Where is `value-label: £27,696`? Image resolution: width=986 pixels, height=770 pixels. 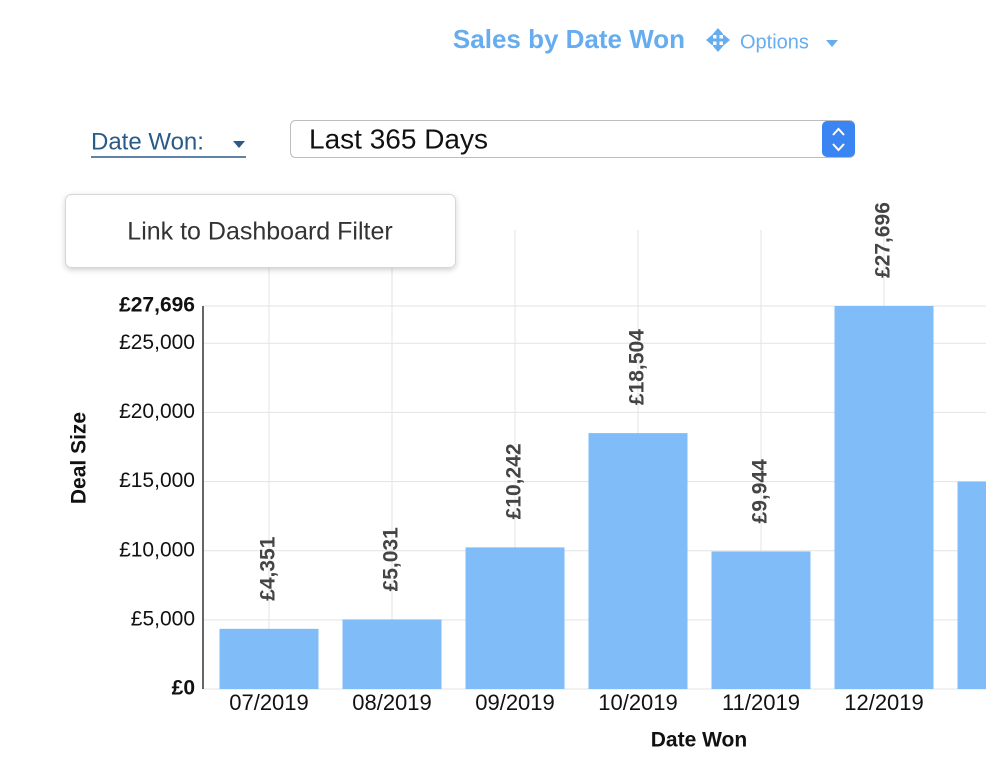 value-label: £27,696 is located at coordinates (883, 240).